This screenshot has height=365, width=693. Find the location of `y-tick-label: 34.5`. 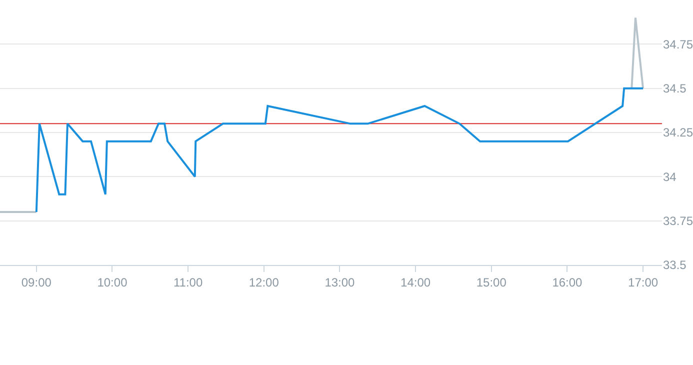

y-tick-label: 34.5 is located at coordinates (675, 89).